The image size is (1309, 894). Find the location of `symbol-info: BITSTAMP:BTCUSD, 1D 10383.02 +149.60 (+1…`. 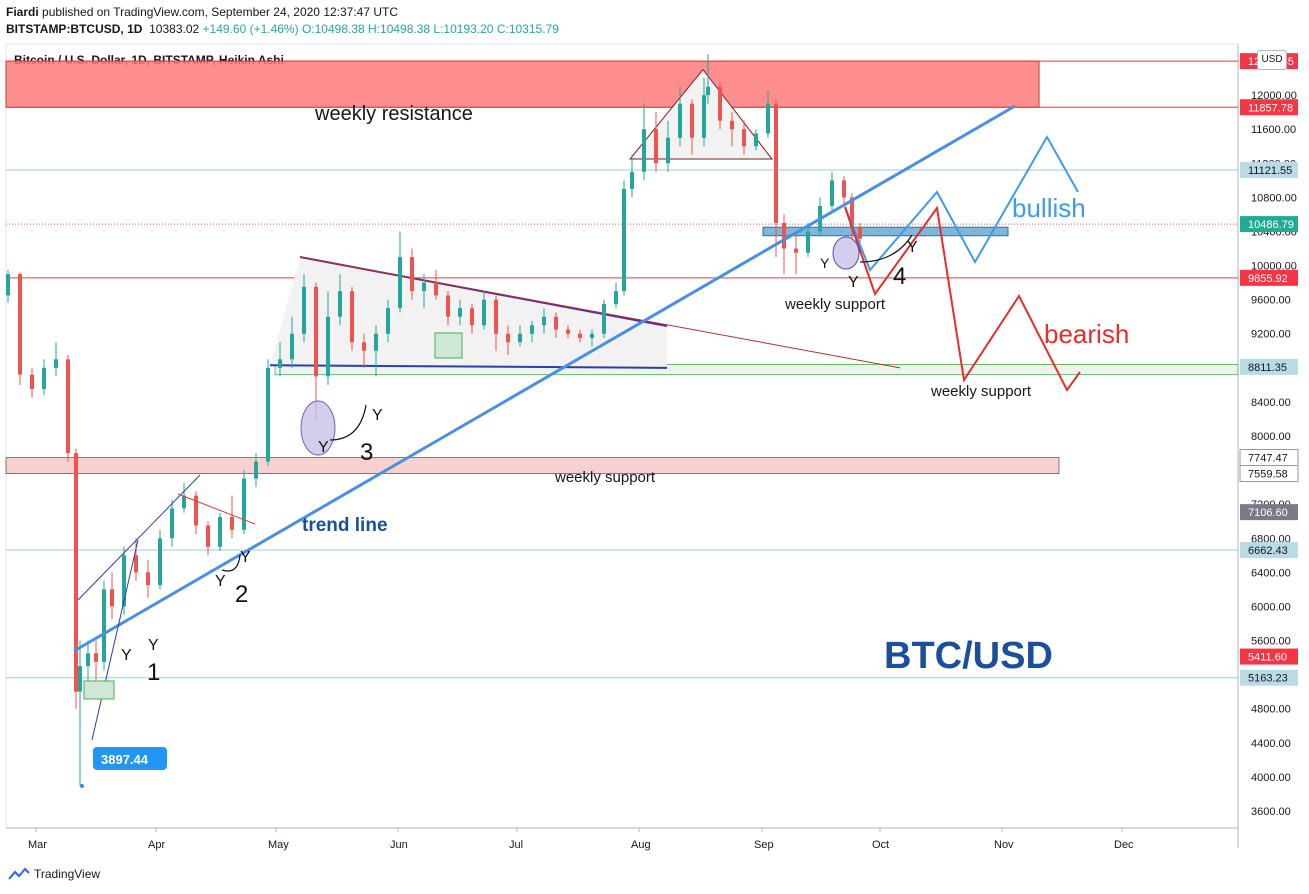

symbol-info: BITSTAMP:BTCUSD, 1D 10383.02 +149.60 (+1… is located at coordinates (282, 29).